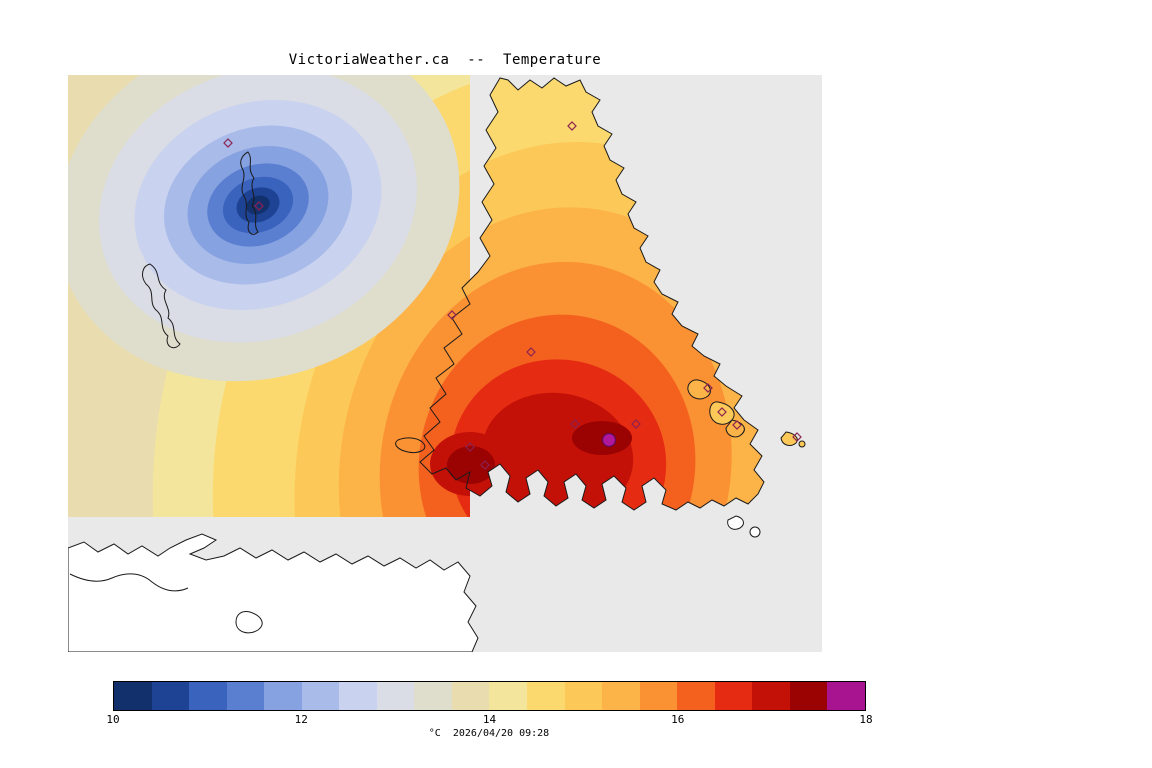 This screenshot has width=1152, height=768. What do you see at coordinates (264, 228) in the screenshot?
I see `cold-region-contours` at bounding box center [264, 228].